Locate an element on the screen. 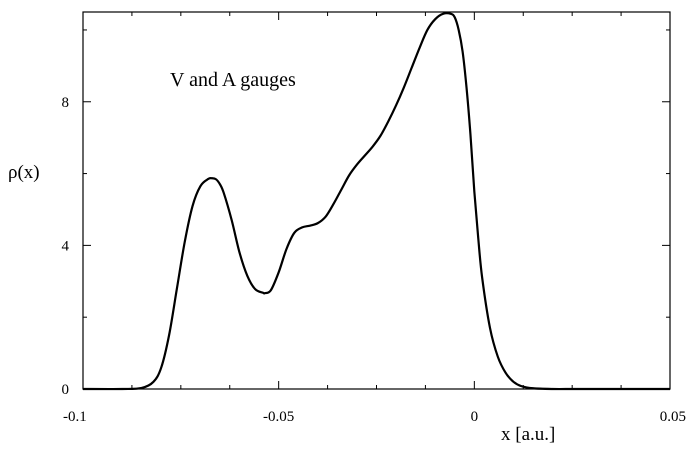 Image resolution: width=692 pixels, height=450 pixels. x-tick-label: 0.05 is located at coordinates (673, 417).